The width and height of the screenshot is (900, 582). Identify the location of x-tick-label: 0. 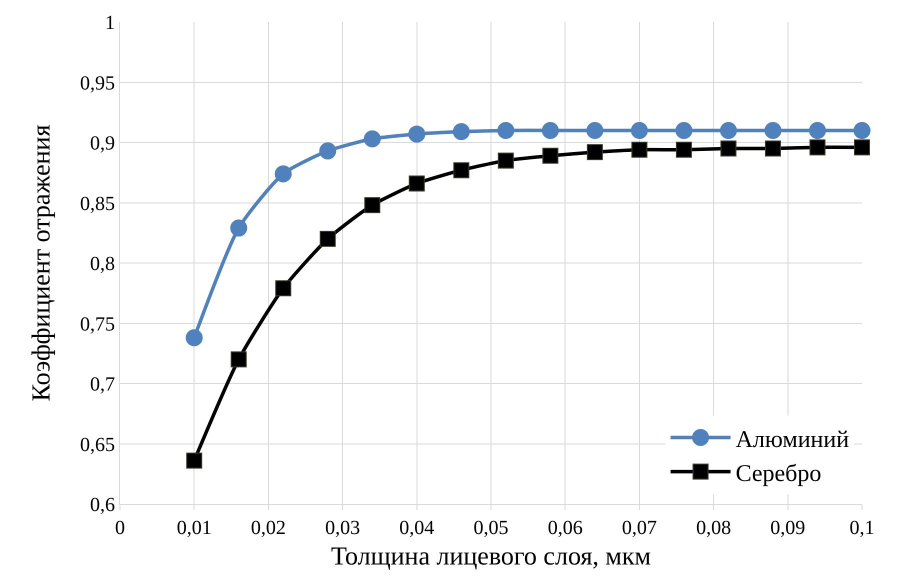
(120, 528).